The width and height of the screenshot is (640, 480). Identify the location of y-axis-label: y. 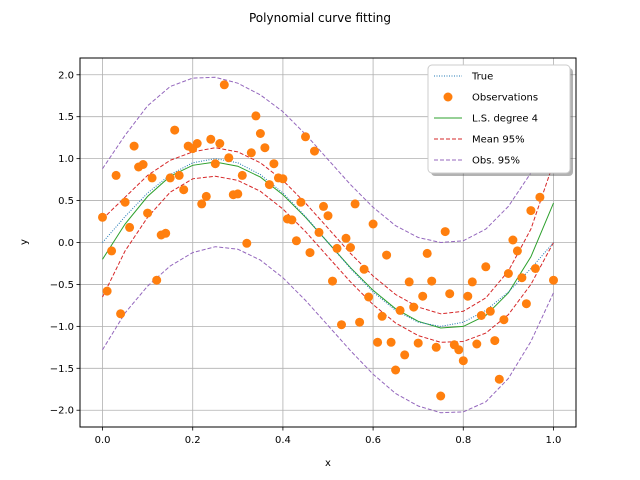
(24, 242).